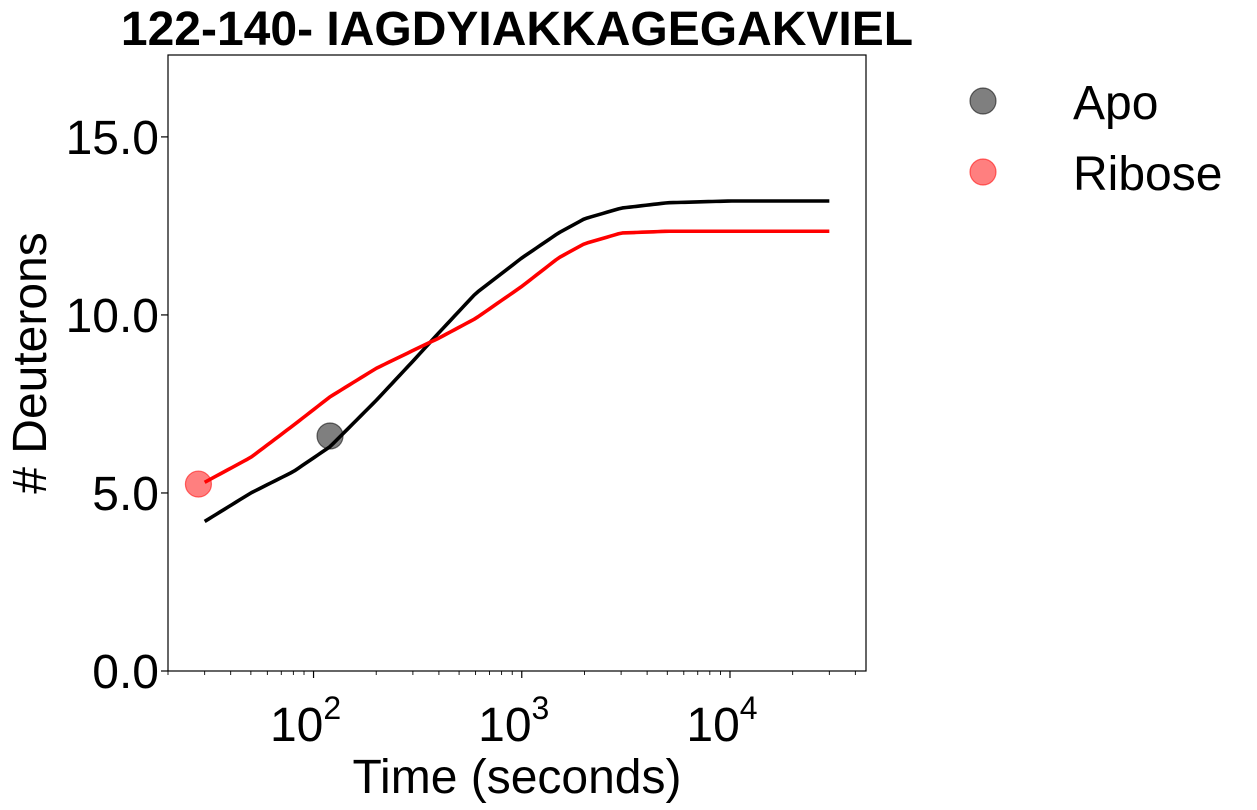  I want to click on legend-marker-ribose, so click(983, 172).